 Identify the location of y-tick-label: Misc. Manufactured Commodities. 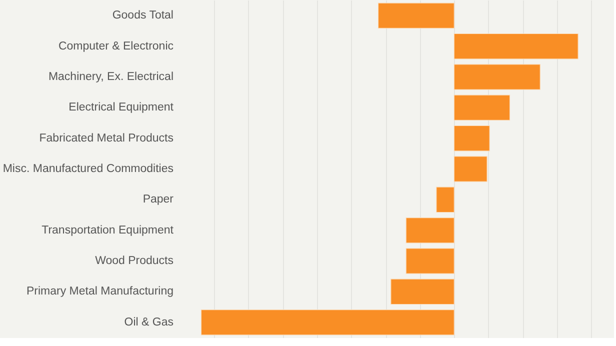
(88, 169).